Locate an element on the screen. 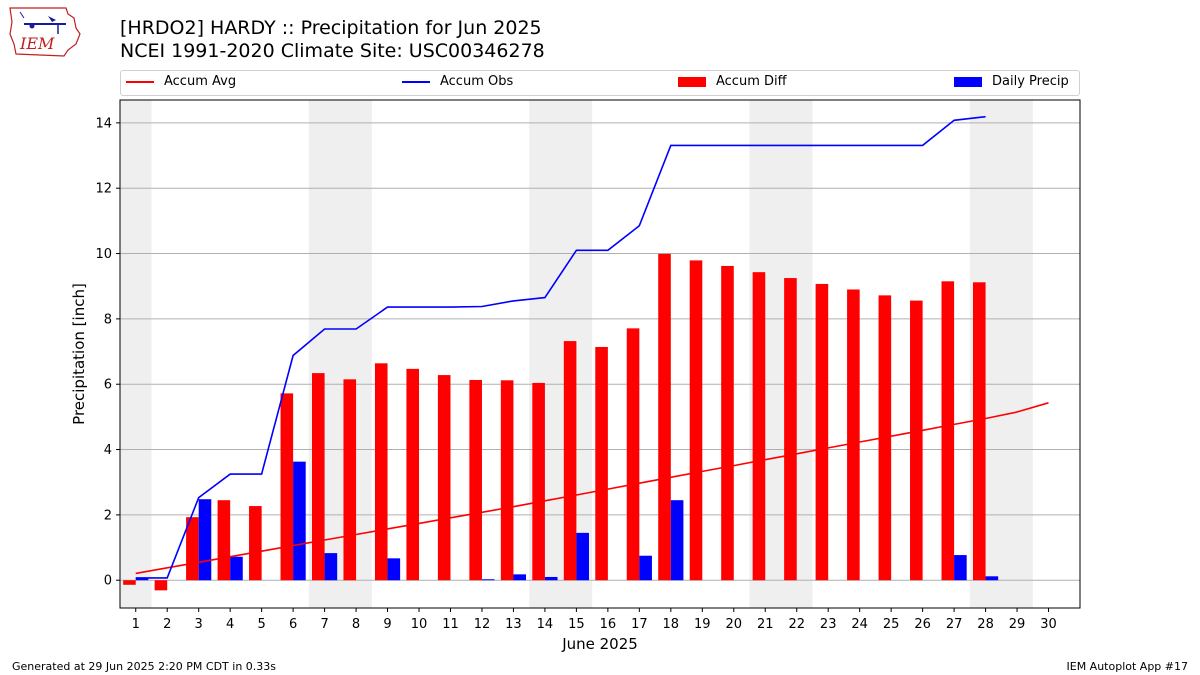 Image resolution: width=1200 pixels, height=675 pixels. legend-label-accum-diff: Accum Diff is located at coordinates (751, 81).